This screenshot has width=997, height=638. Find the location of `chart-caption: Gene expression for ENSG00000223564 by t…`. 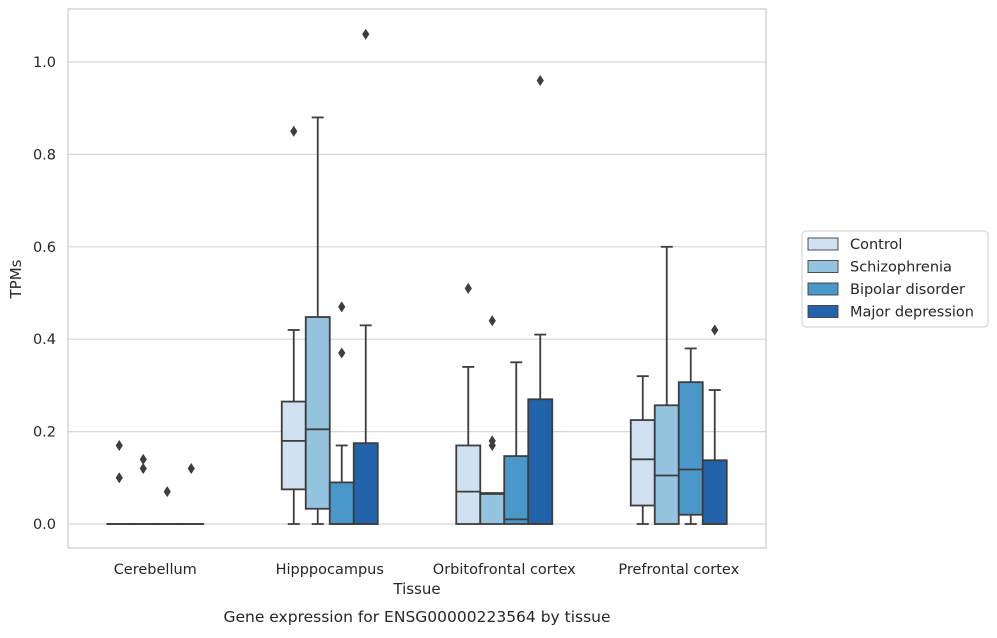

chart-caption: Gene expression for ENSG00000223564 by t… is located at coordinates (416, 617).